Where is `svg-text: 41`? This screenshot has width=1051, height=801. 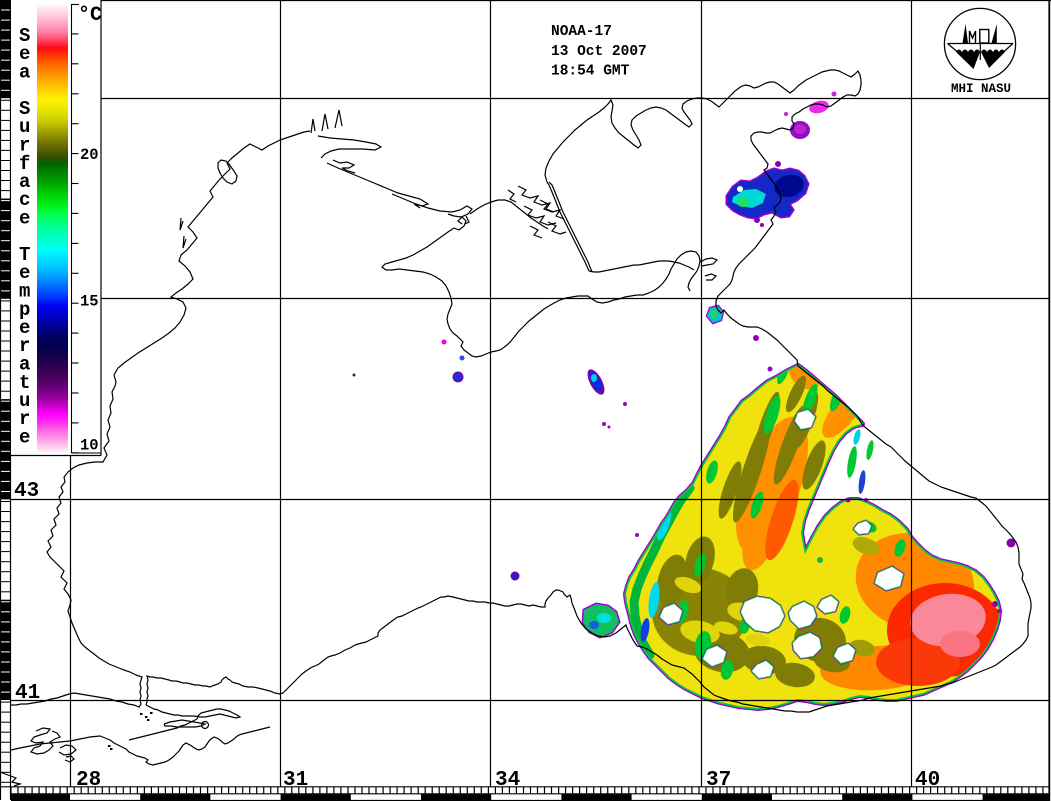 svg-text: 41 is located at coordinates (27, 693).